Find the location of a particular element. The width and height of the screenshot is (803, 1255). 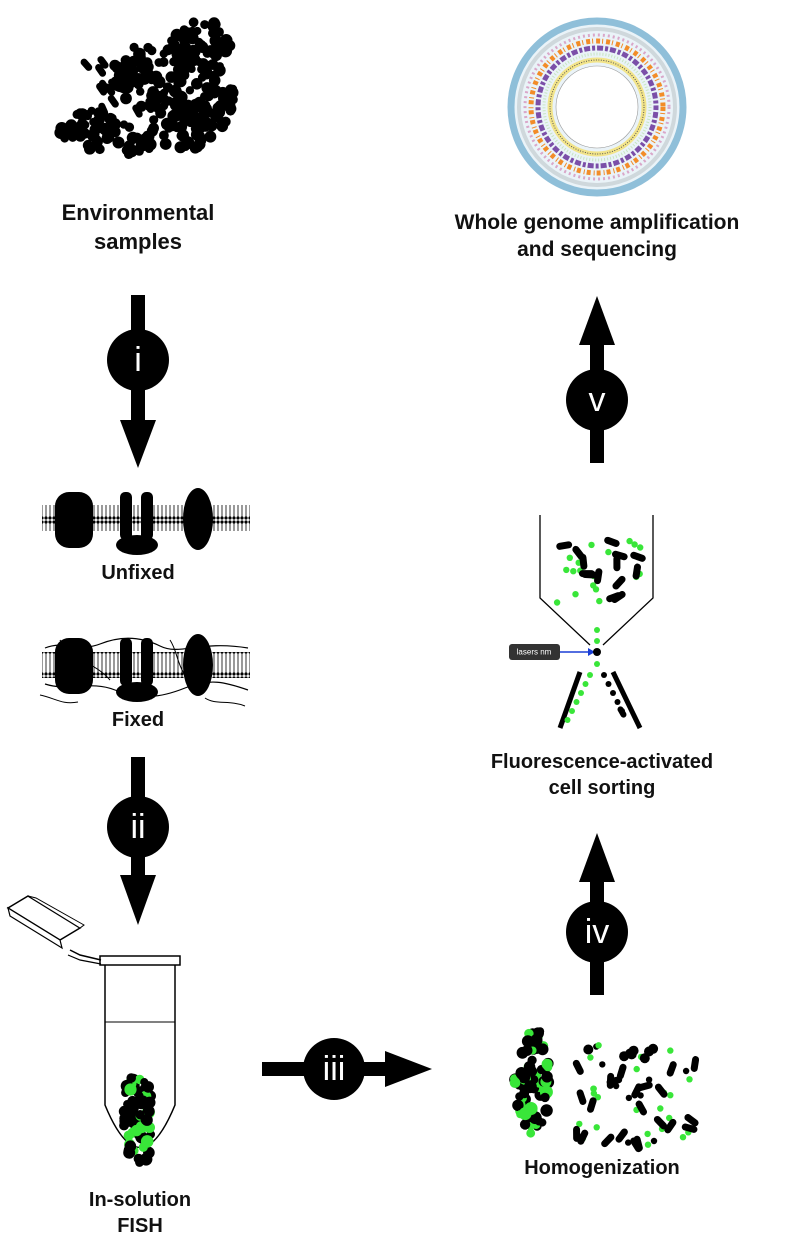

circular-genome-map-icon is located at coordinates (597, 107).